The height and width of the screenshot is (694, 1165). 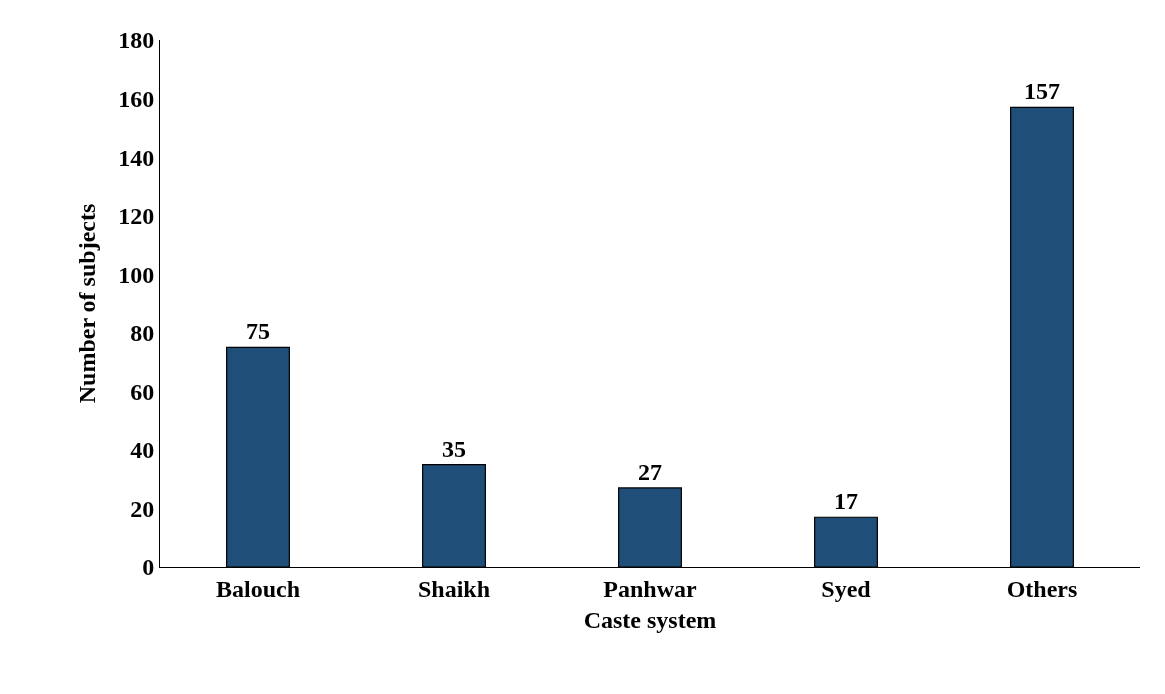 What do you see at coordinates (1042, 91) in the screenshot?
I see `data-label: 157` at bounding box center [1042, 91].